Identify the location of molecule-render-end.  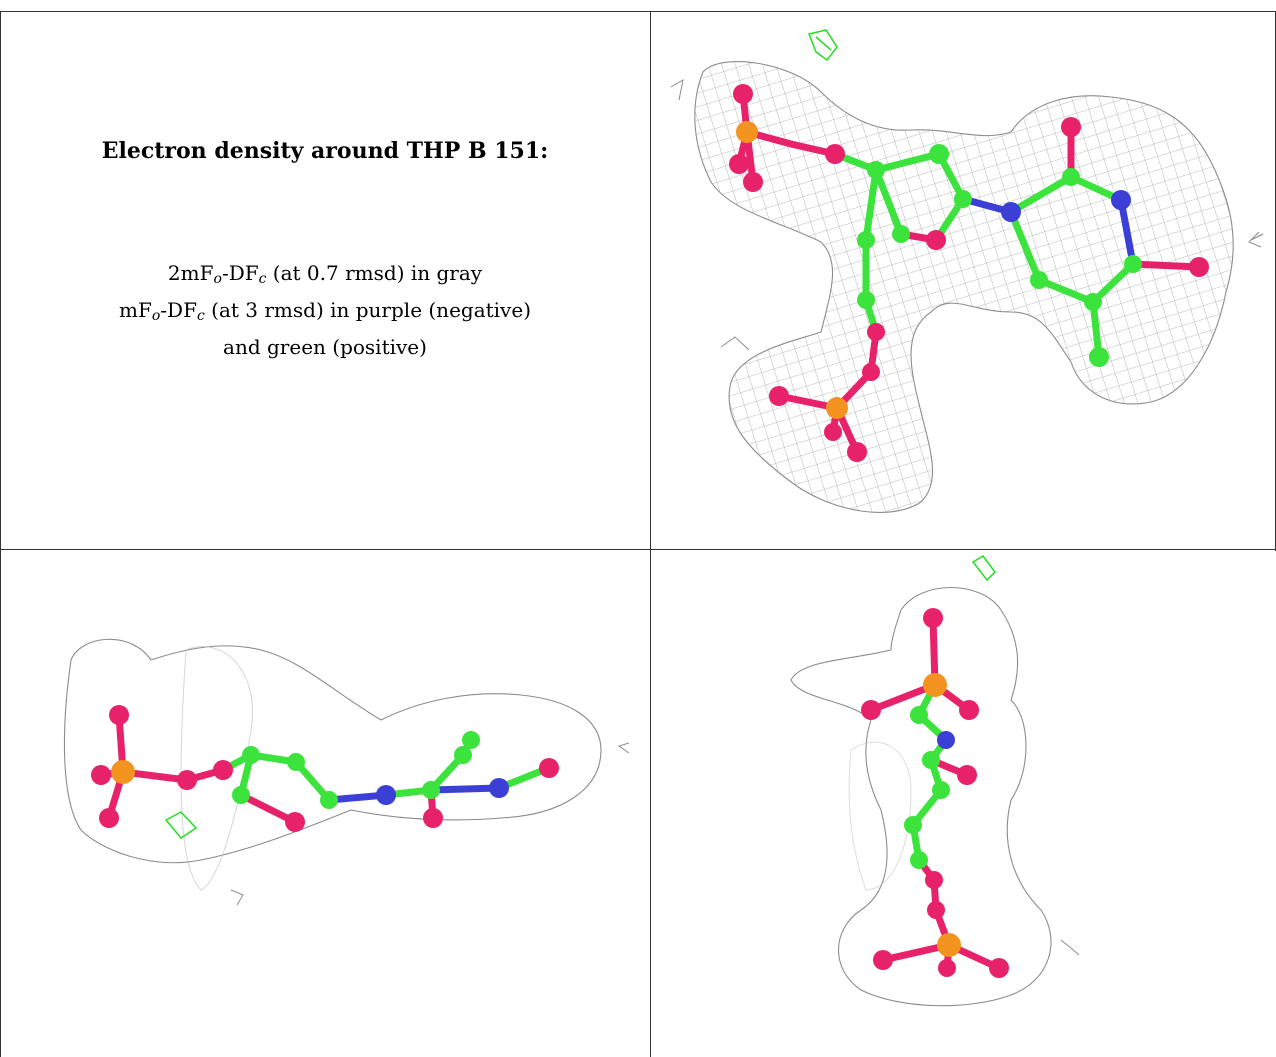
(935, 781).